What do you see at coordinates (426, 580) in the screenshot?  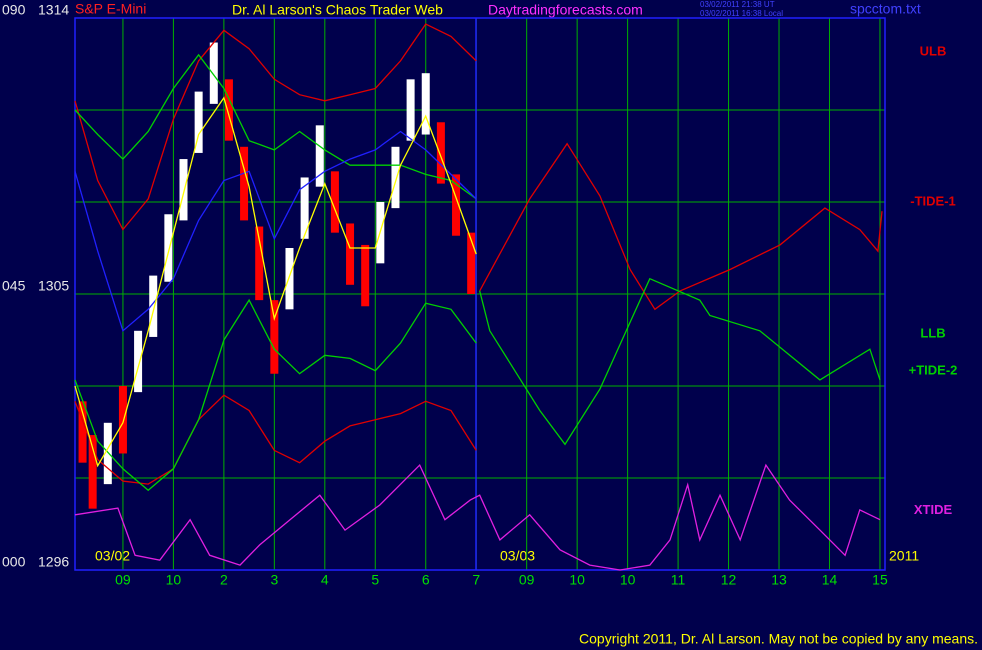 I see `x-tick-label: 6` at bounding box center [426, 580].